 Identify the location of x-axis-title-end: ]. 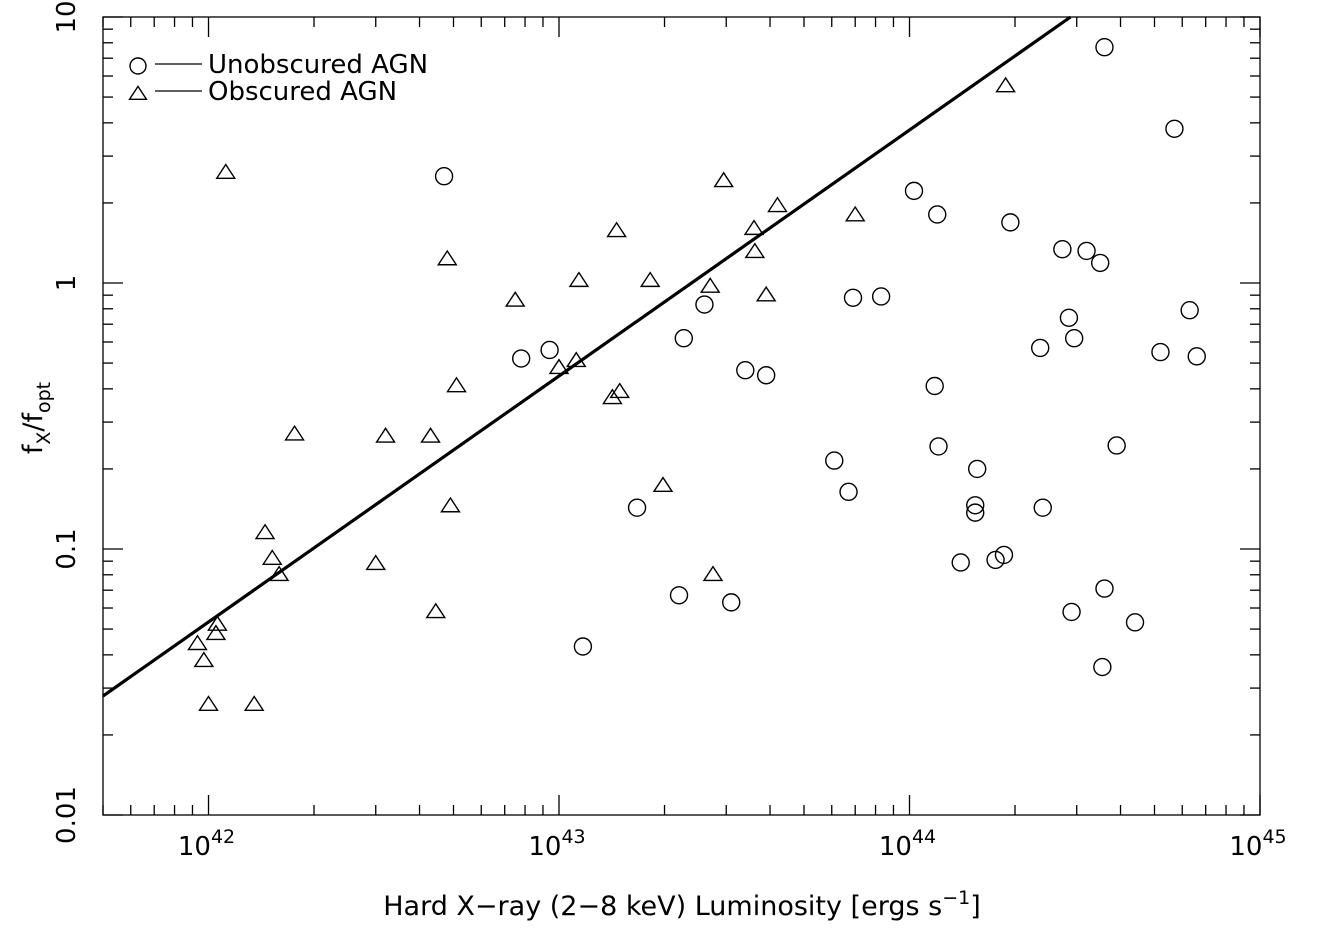
(975, 906).